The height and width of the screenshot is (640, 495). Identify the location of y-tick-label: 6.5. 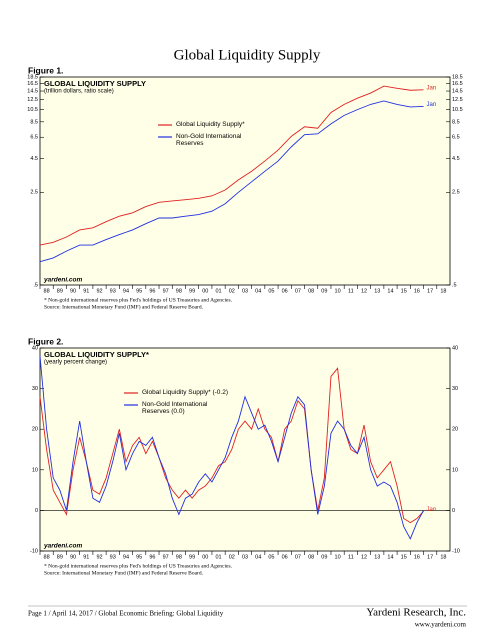
(34, 138).